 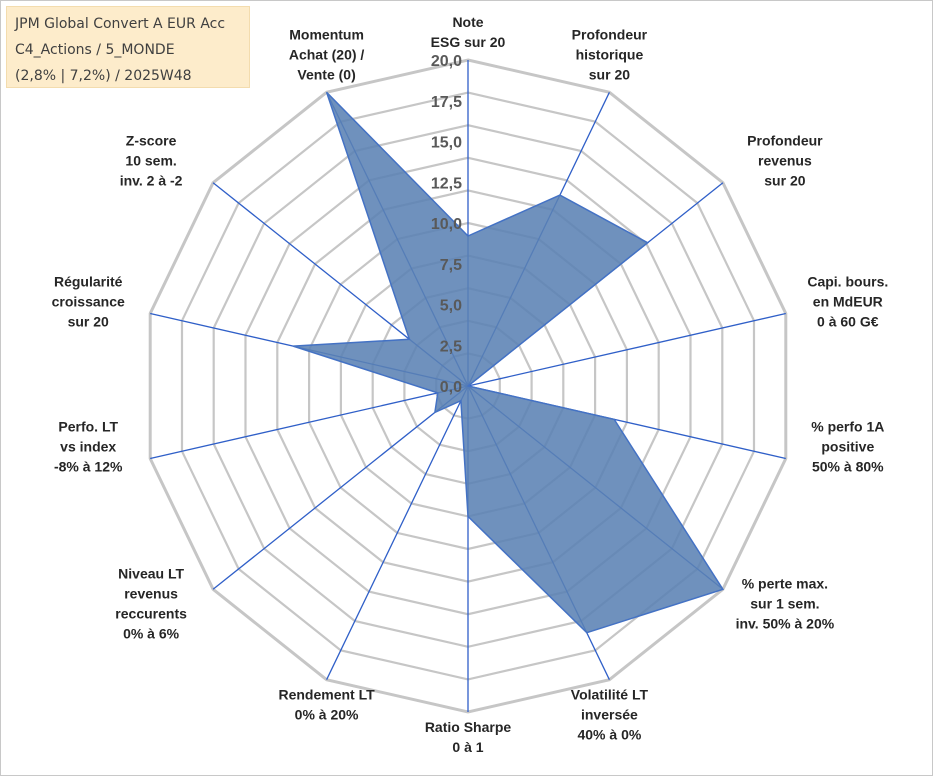 I want to click on fund-stats-week: (2,8% | 7,2%) / 2025W48, so click(x=103, y=76).